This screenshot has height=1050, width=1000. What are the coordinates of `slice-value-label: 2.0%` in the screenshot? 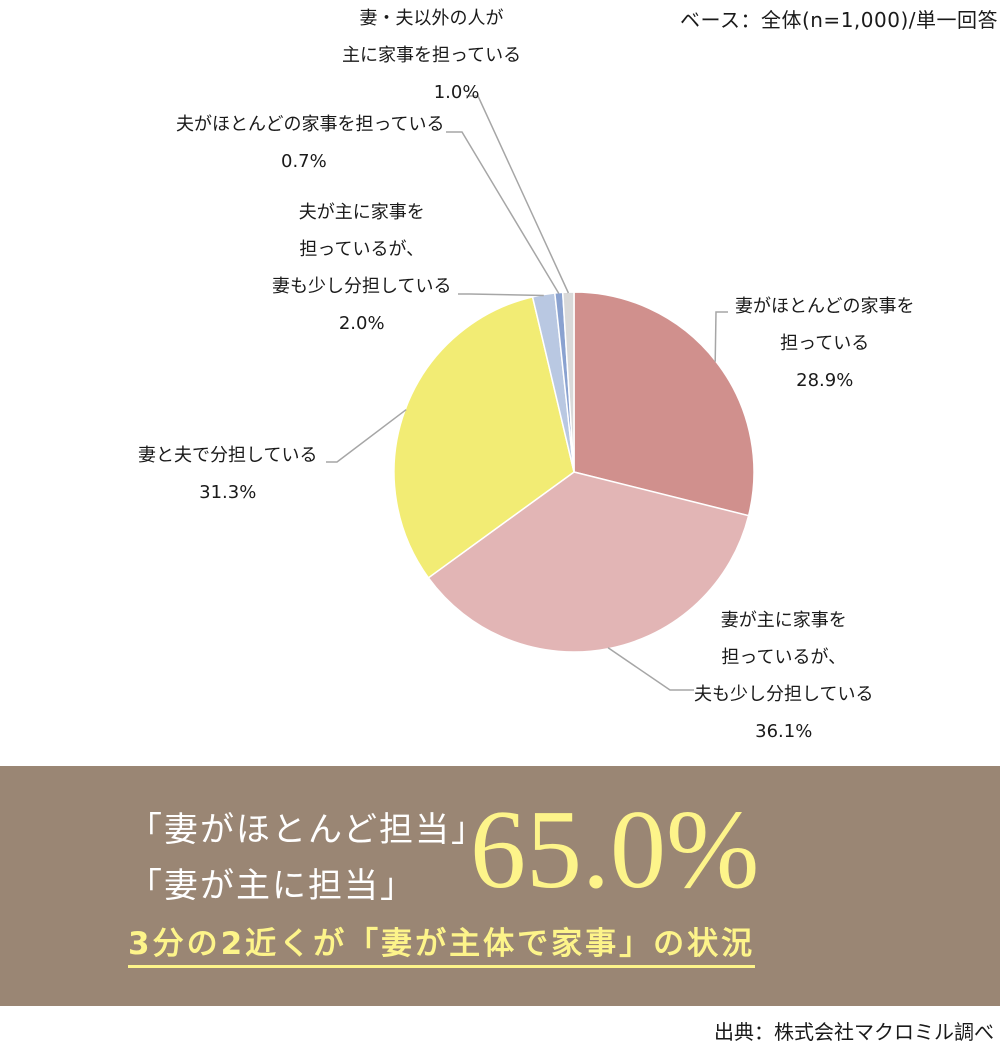 It's located at (361, 323).